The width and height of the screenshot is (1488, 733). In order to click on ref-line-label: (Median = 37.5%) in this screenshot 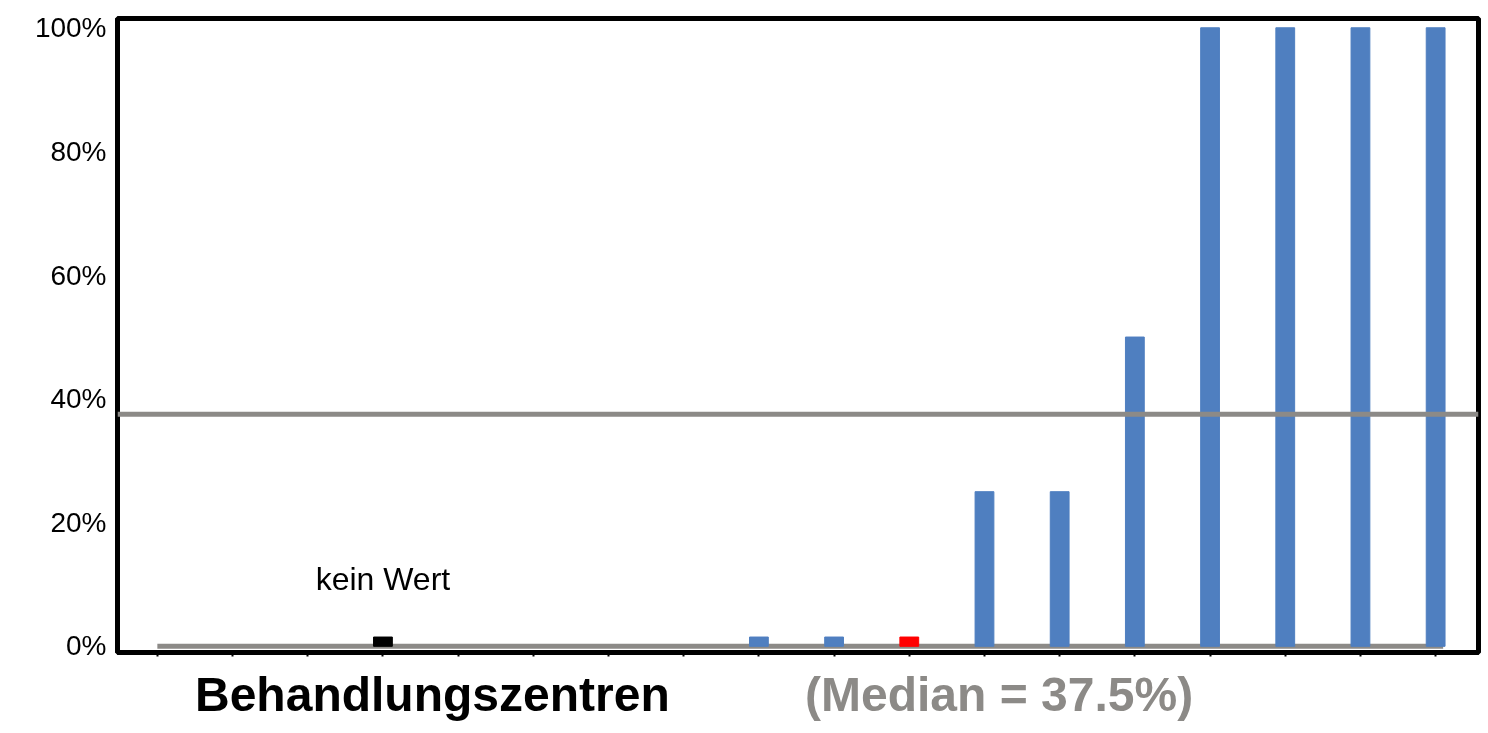, I will do `click(999, 695)`.